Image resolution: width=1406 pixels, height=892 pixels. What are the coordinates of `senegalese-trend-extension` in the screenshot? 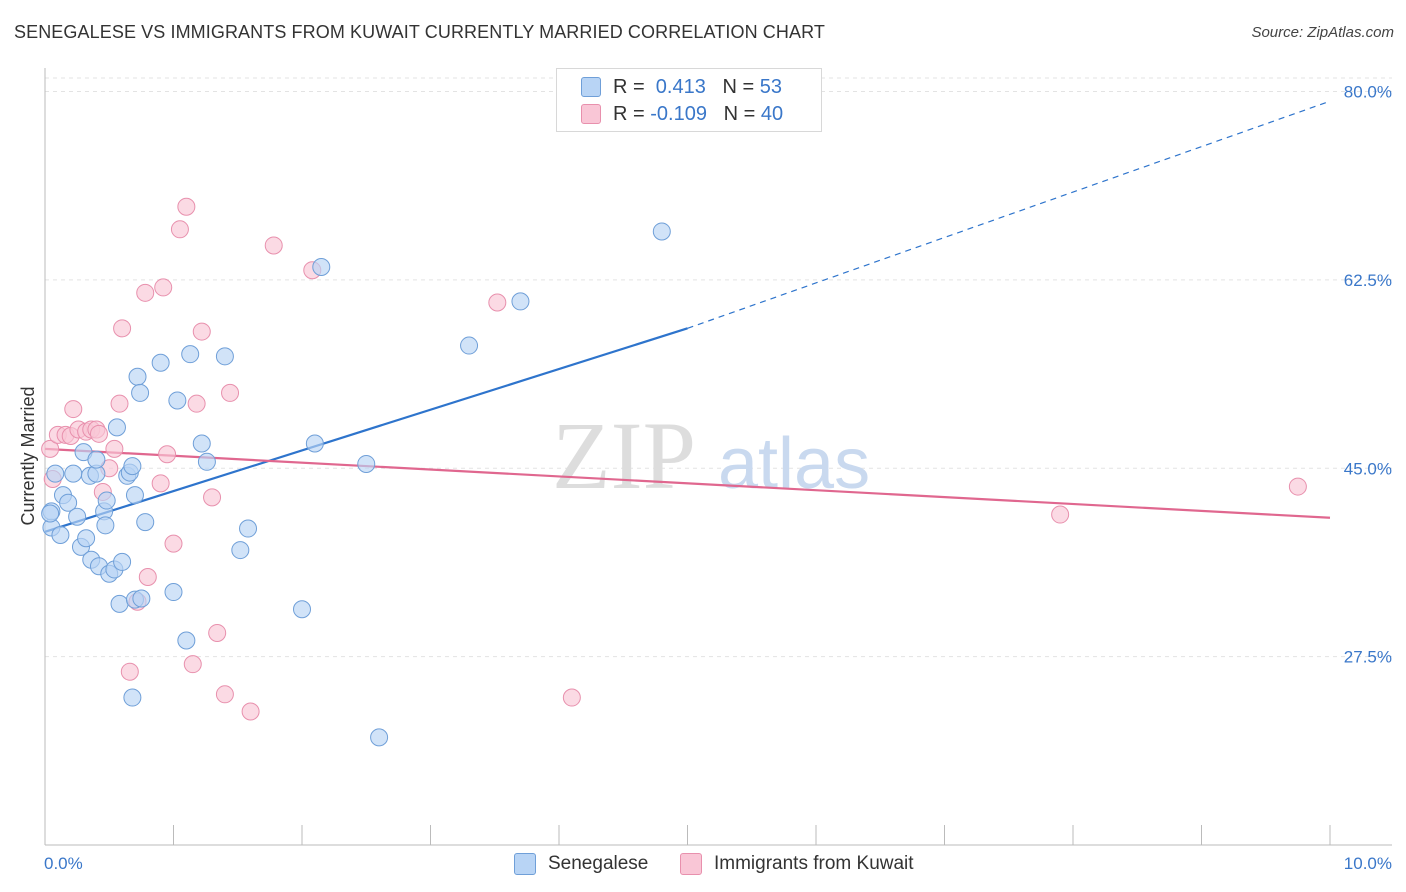 It's located at (1009, 214).